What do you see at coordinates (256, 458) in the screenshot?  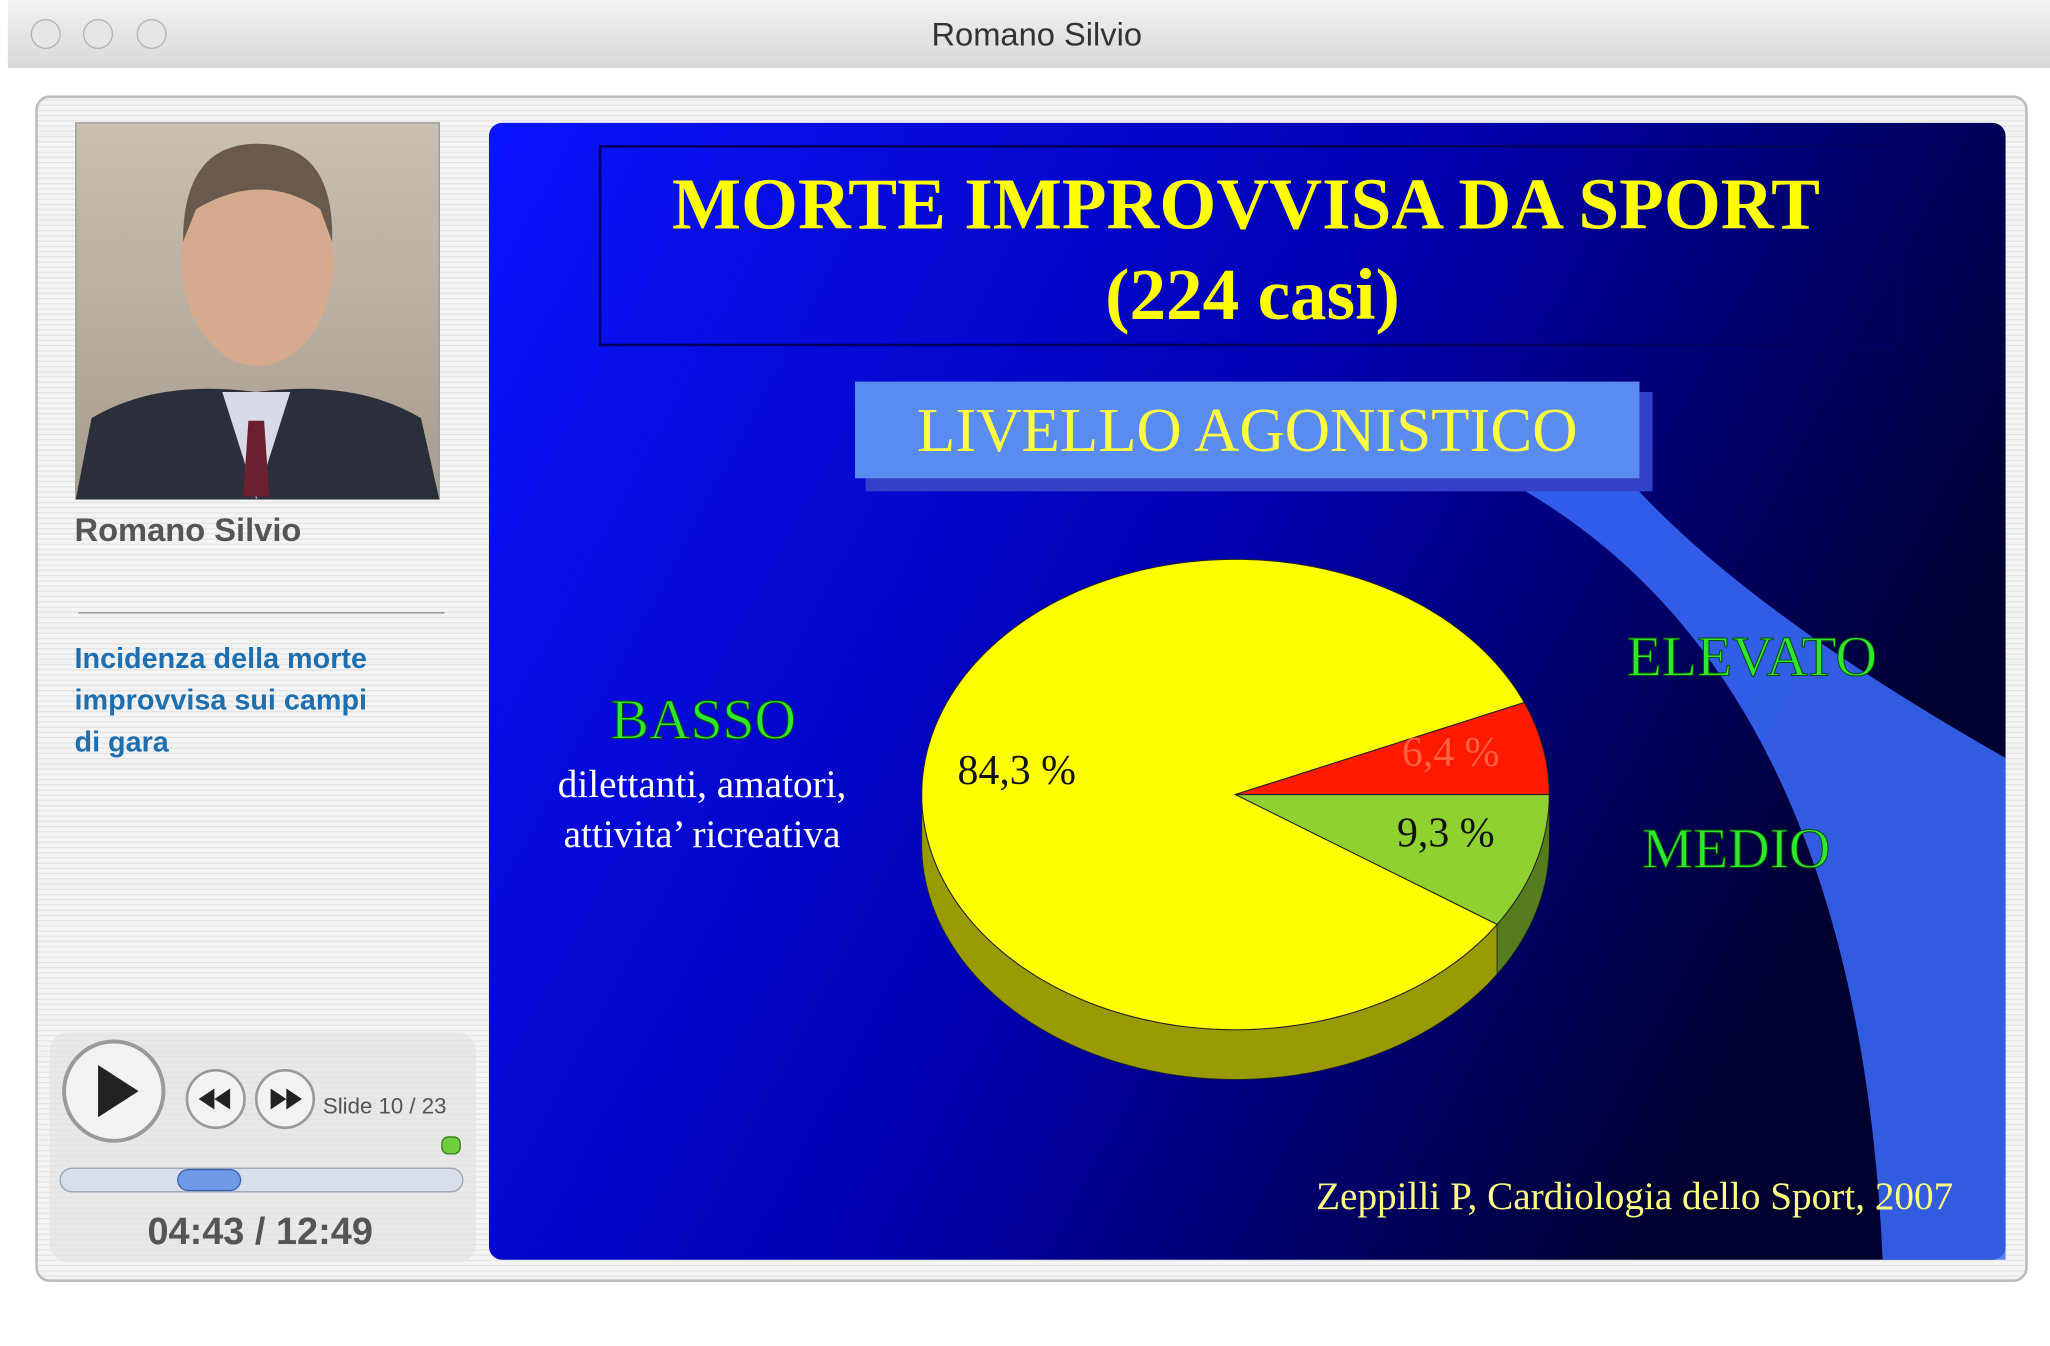 I see `photo-tie` at bounding box center [256, 458].